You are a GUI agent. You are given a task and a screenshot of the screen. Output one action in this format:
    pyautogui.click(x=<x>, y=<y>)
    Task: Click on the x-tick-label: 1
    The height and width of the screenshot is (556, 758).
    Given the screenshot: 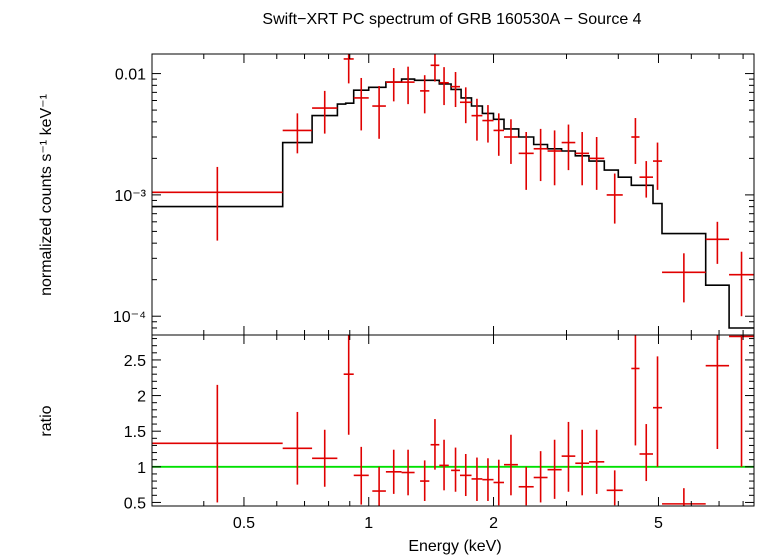 What is the action you would take?
    pyautogui.click(x=368, y=523)
    